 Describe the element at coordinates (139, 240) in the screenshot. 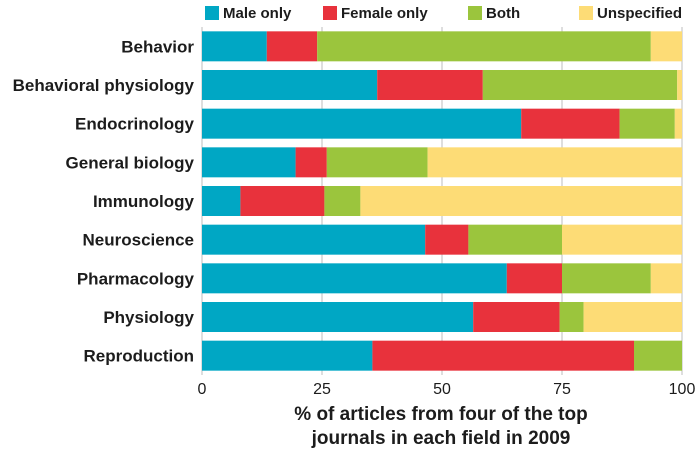

I see `category-label: Neuroscience` at that location.